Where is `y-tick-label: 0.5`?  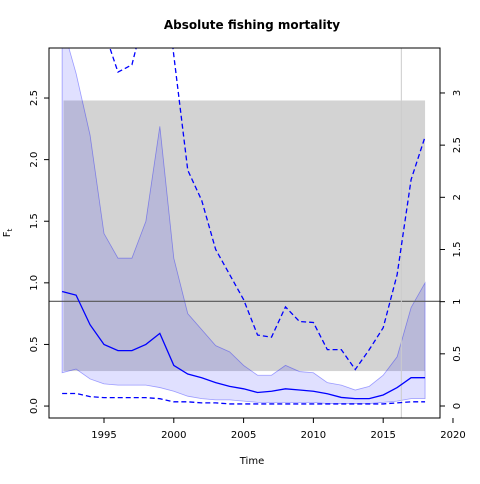
y-tick-label: 0.5 is located at coordinates (34, 344).